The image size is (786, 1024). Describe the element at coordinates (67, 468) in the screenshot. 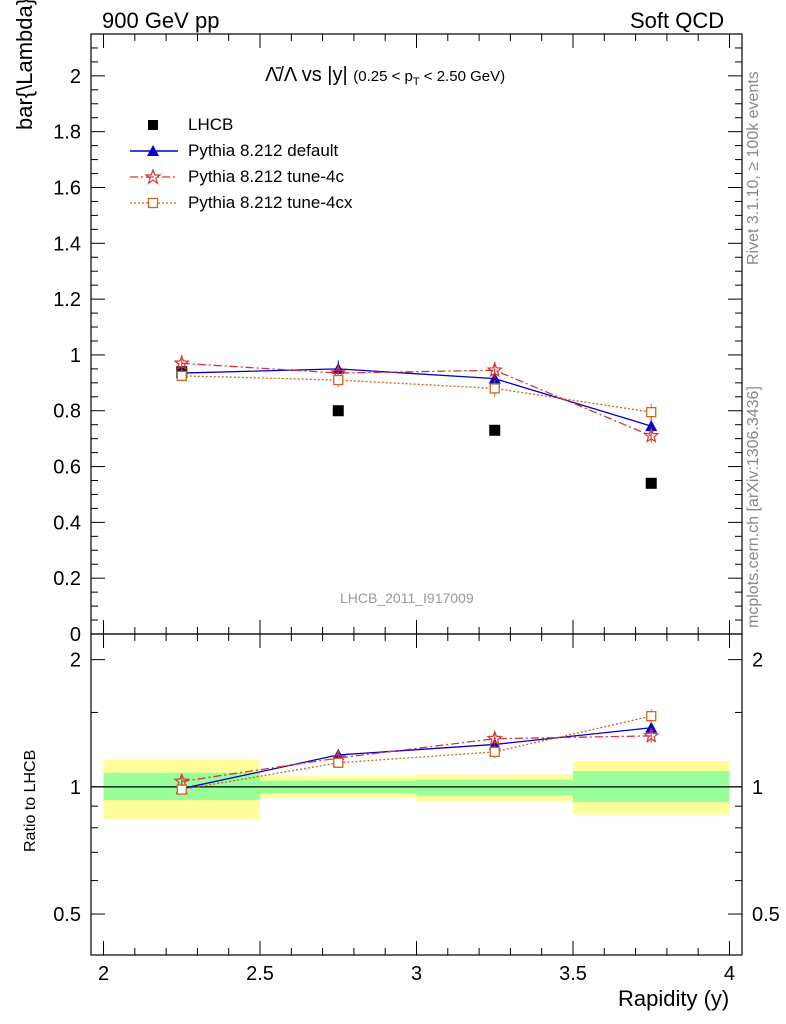

I see `y-tick-label: 0.6` at that location.